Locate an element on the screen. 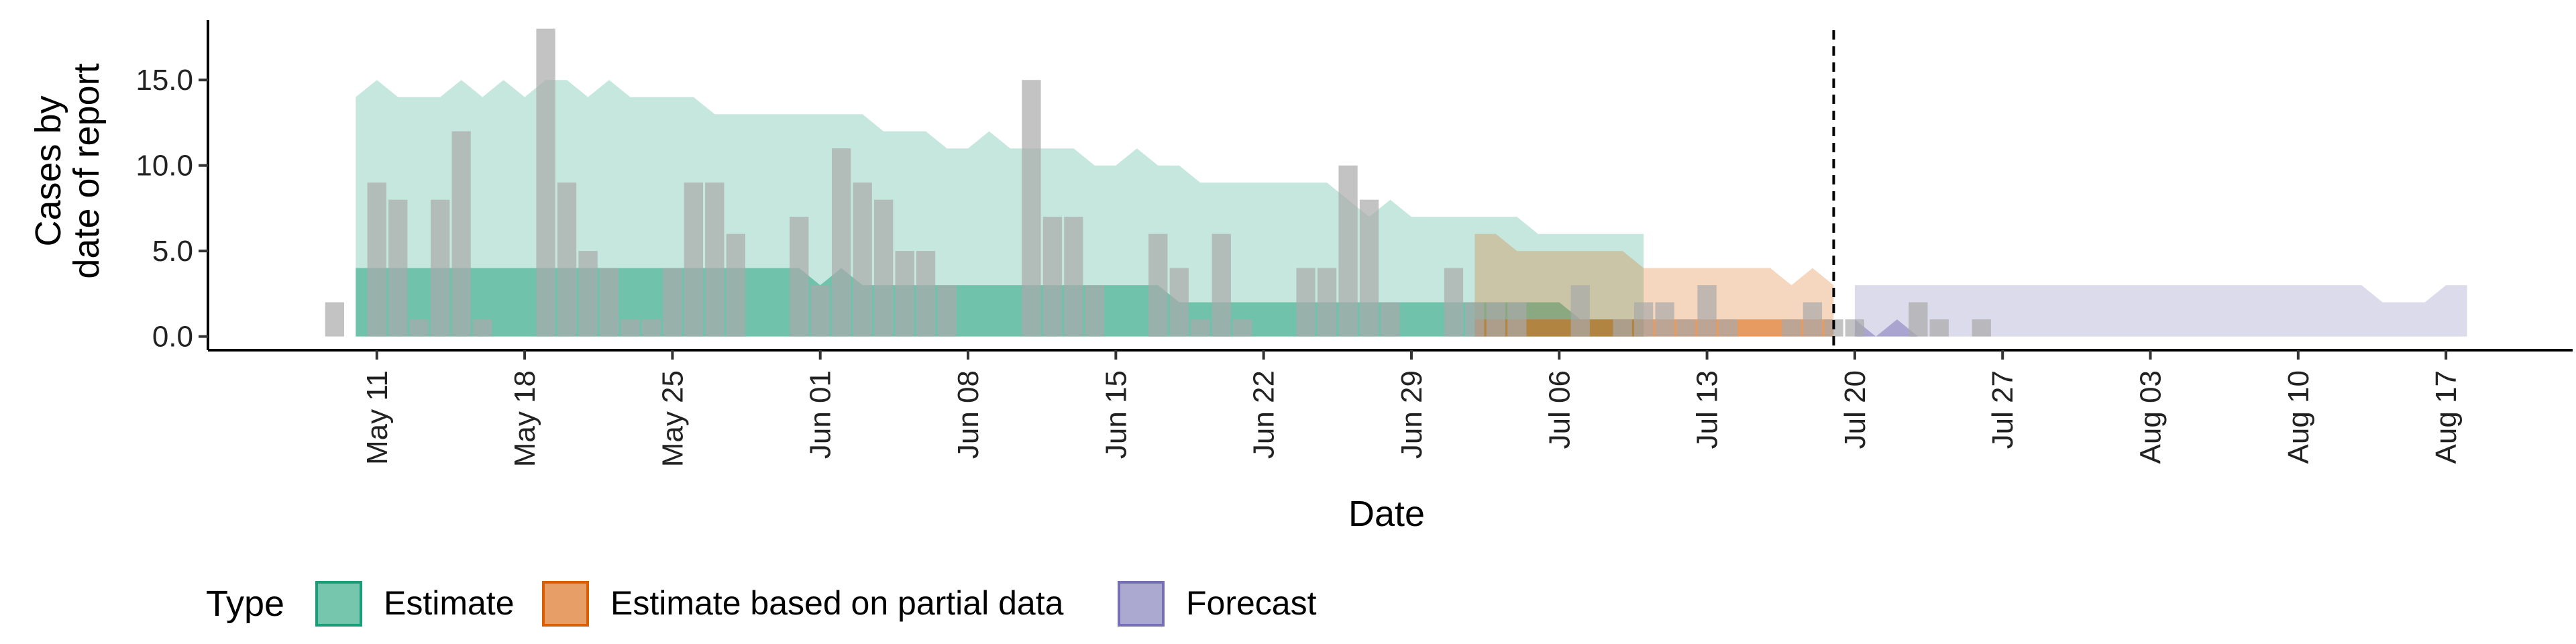 The height and width of the screenshot is (644, 2576). x-tick-label: Jun 29 is located at coordinates (1411, 414).